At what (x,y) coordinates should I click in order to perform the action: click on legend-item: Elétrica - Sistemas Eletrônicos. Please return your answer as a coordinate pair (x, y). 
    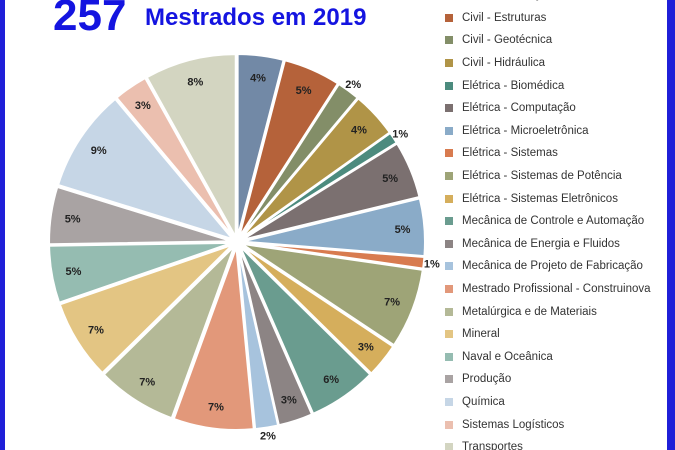
    Looking at the image, I should click on (556, 198).